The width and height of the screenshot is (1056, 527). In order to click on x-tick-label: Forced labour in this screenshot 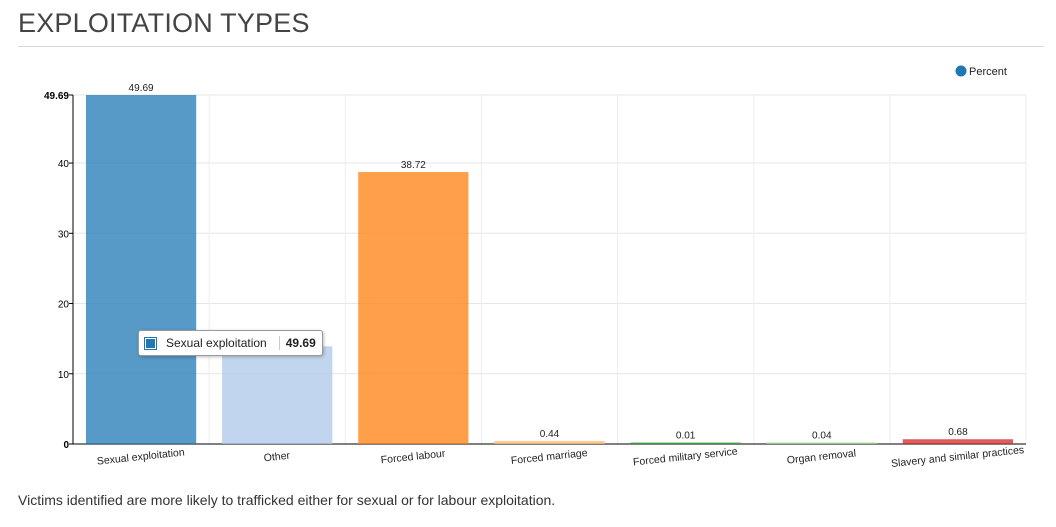, I will do `click(413, 457)`.